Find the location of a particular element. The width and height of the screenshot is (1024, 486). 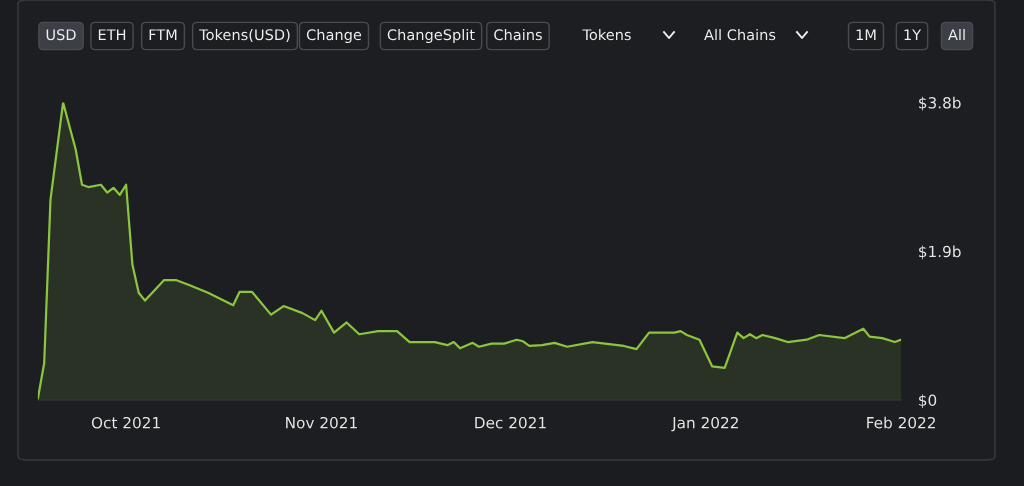

text: Tokens(USD) is located at coordinates (244, 35).